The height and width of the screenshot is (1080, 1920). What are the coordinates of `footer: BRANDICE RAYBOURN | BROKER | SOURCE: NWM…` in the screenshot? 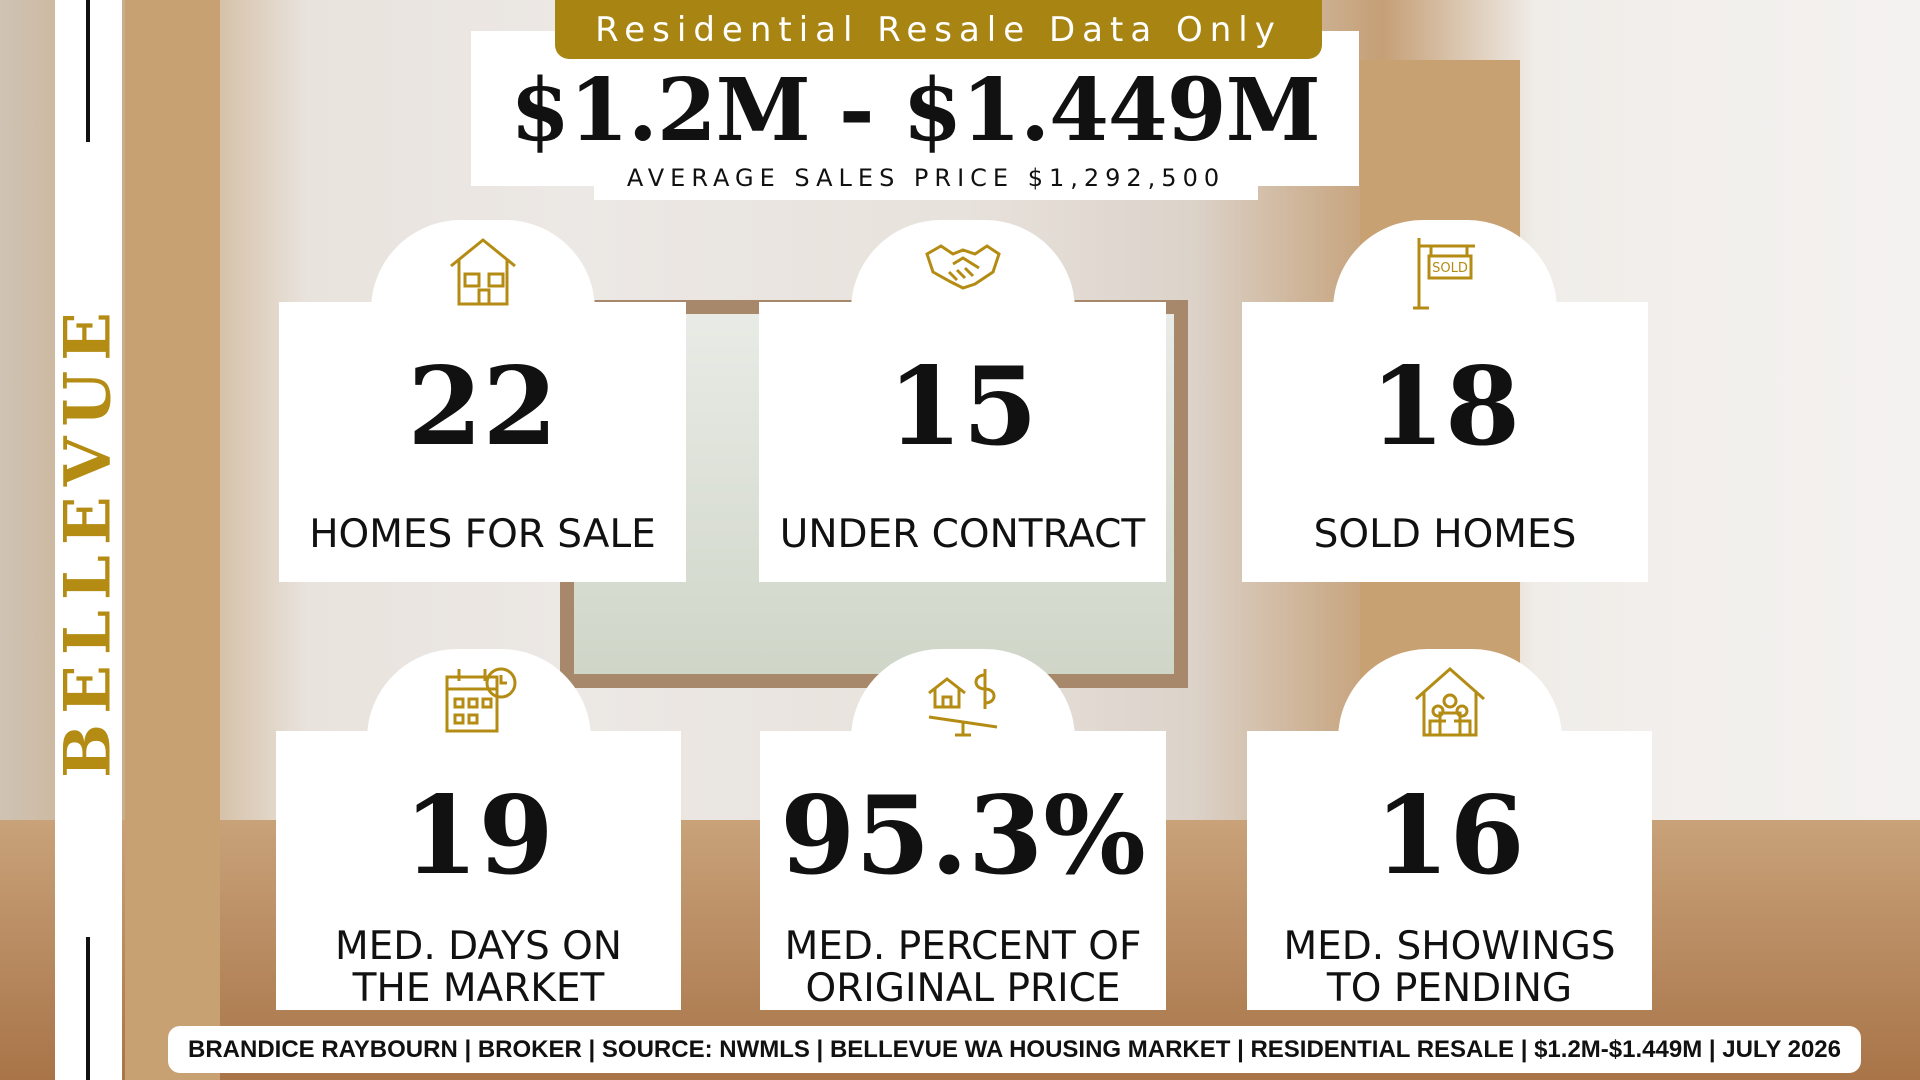 It's located at (1014, 1049).